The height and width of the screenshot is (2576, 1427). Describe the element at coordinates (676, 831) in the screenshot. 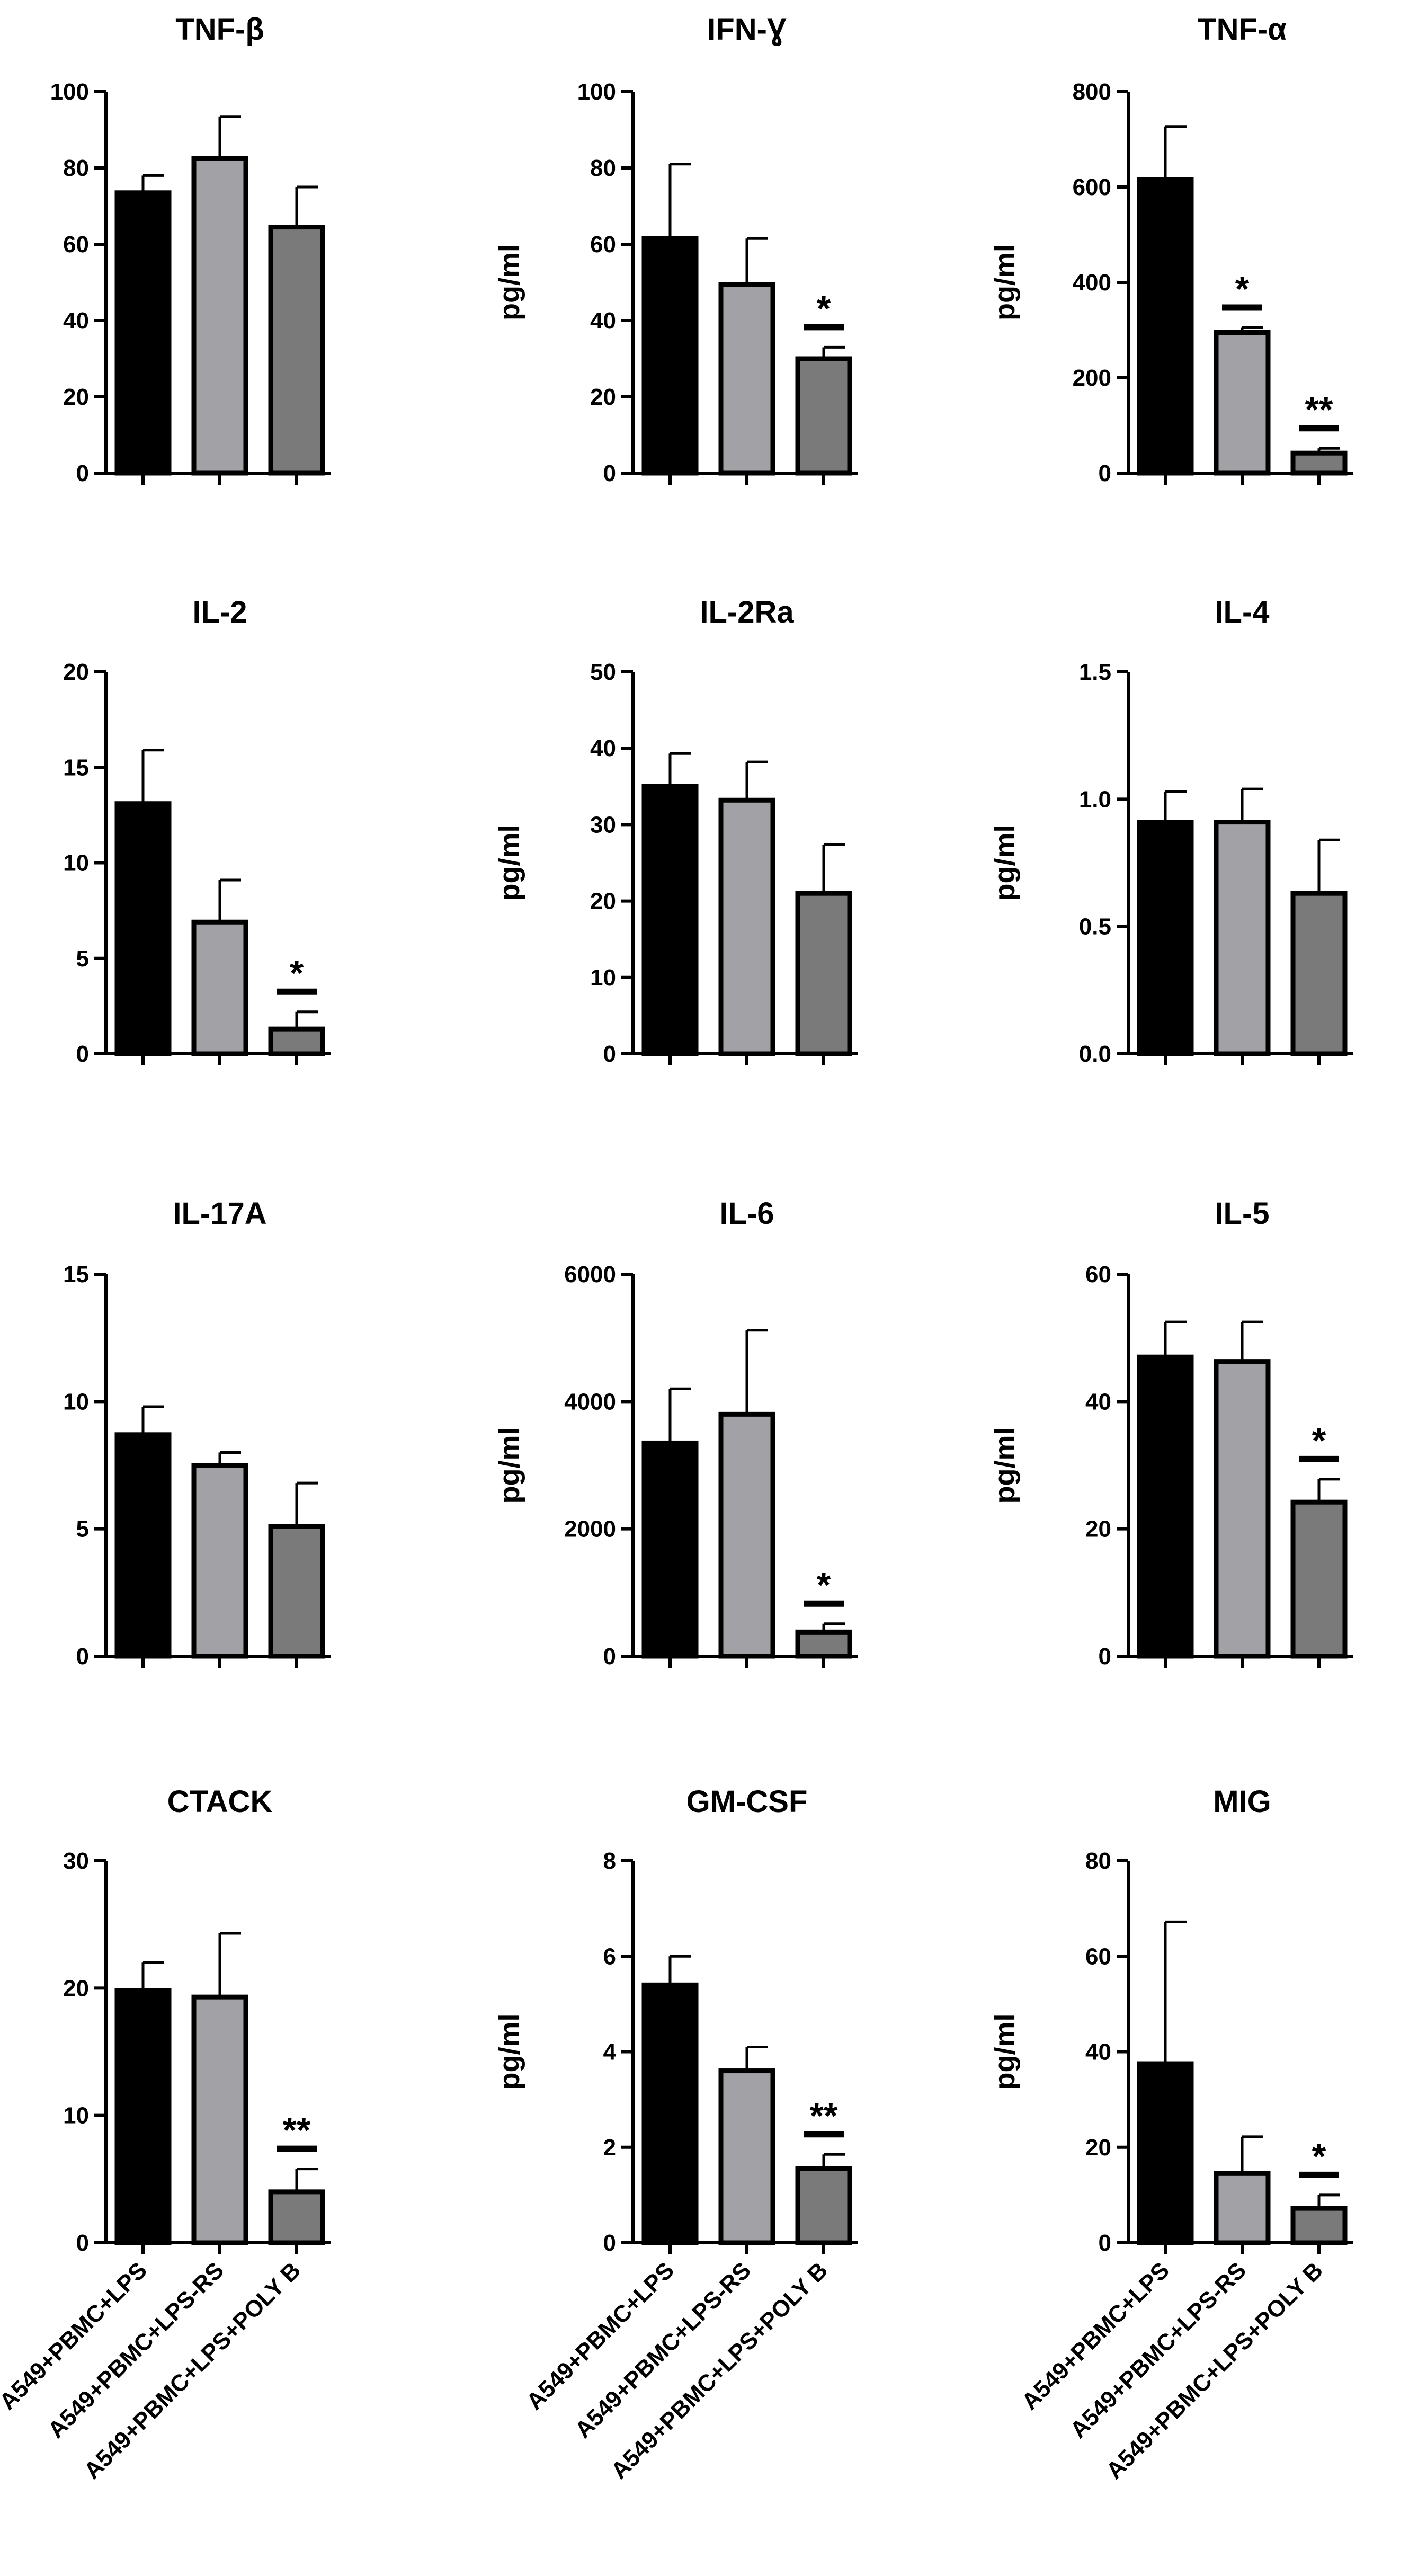

I see `chart-panel-il-2ra: IL-2Ra pg/ml 0 10 20 30 40 50` at that location.